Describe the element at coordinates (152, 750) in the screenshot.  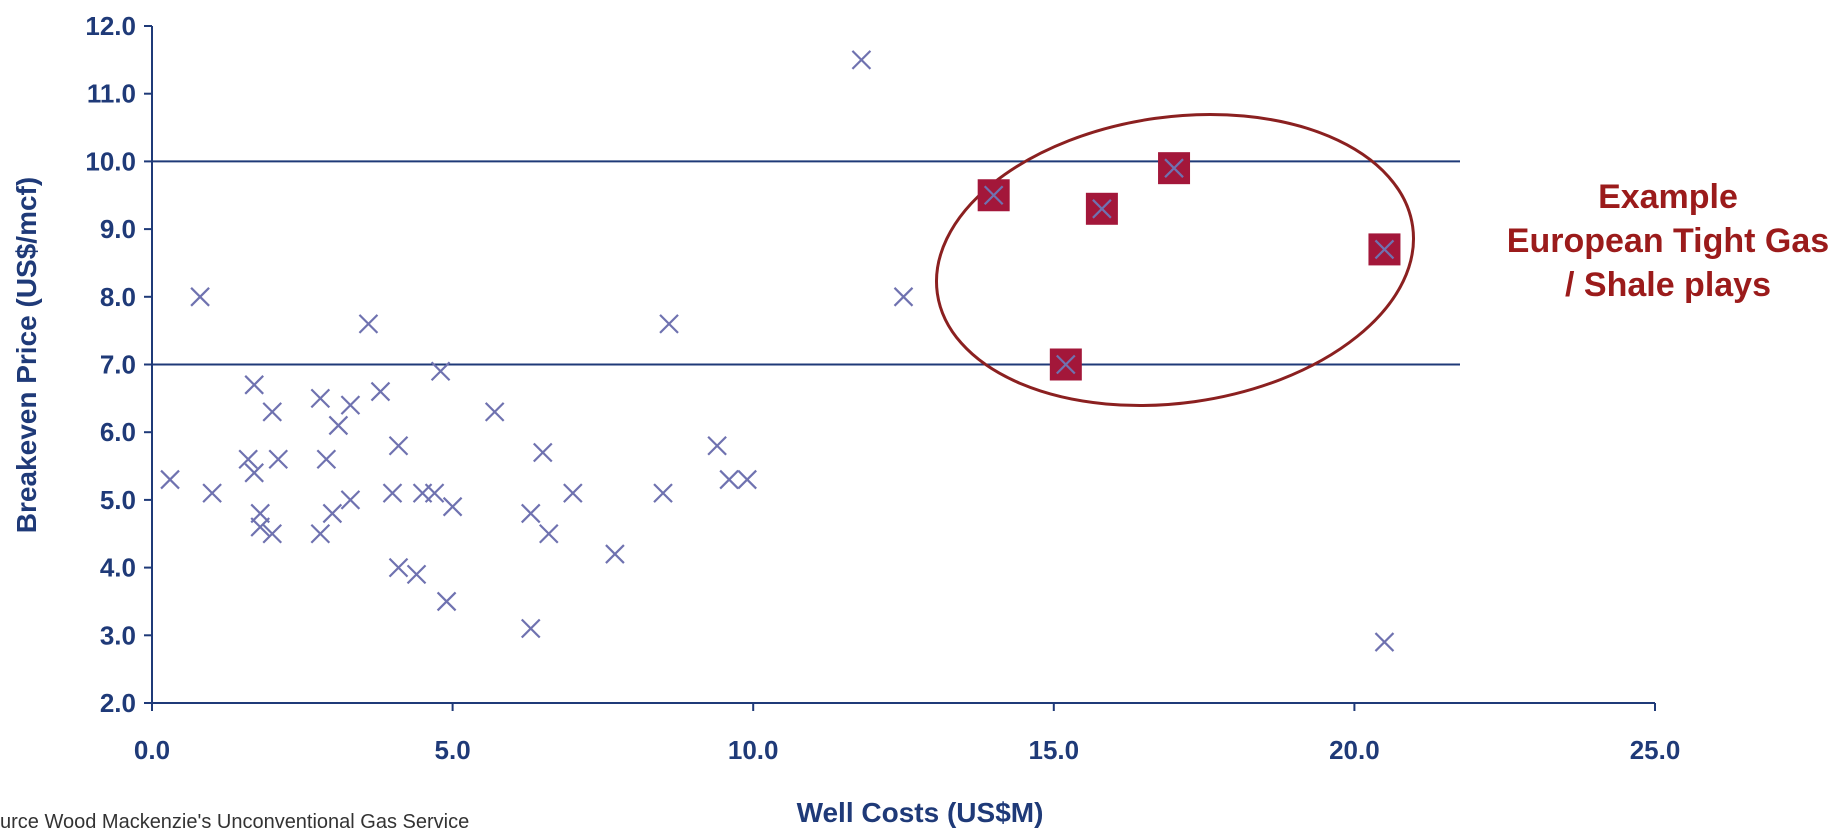
I see `x-tick-label: 0.0` at that location.